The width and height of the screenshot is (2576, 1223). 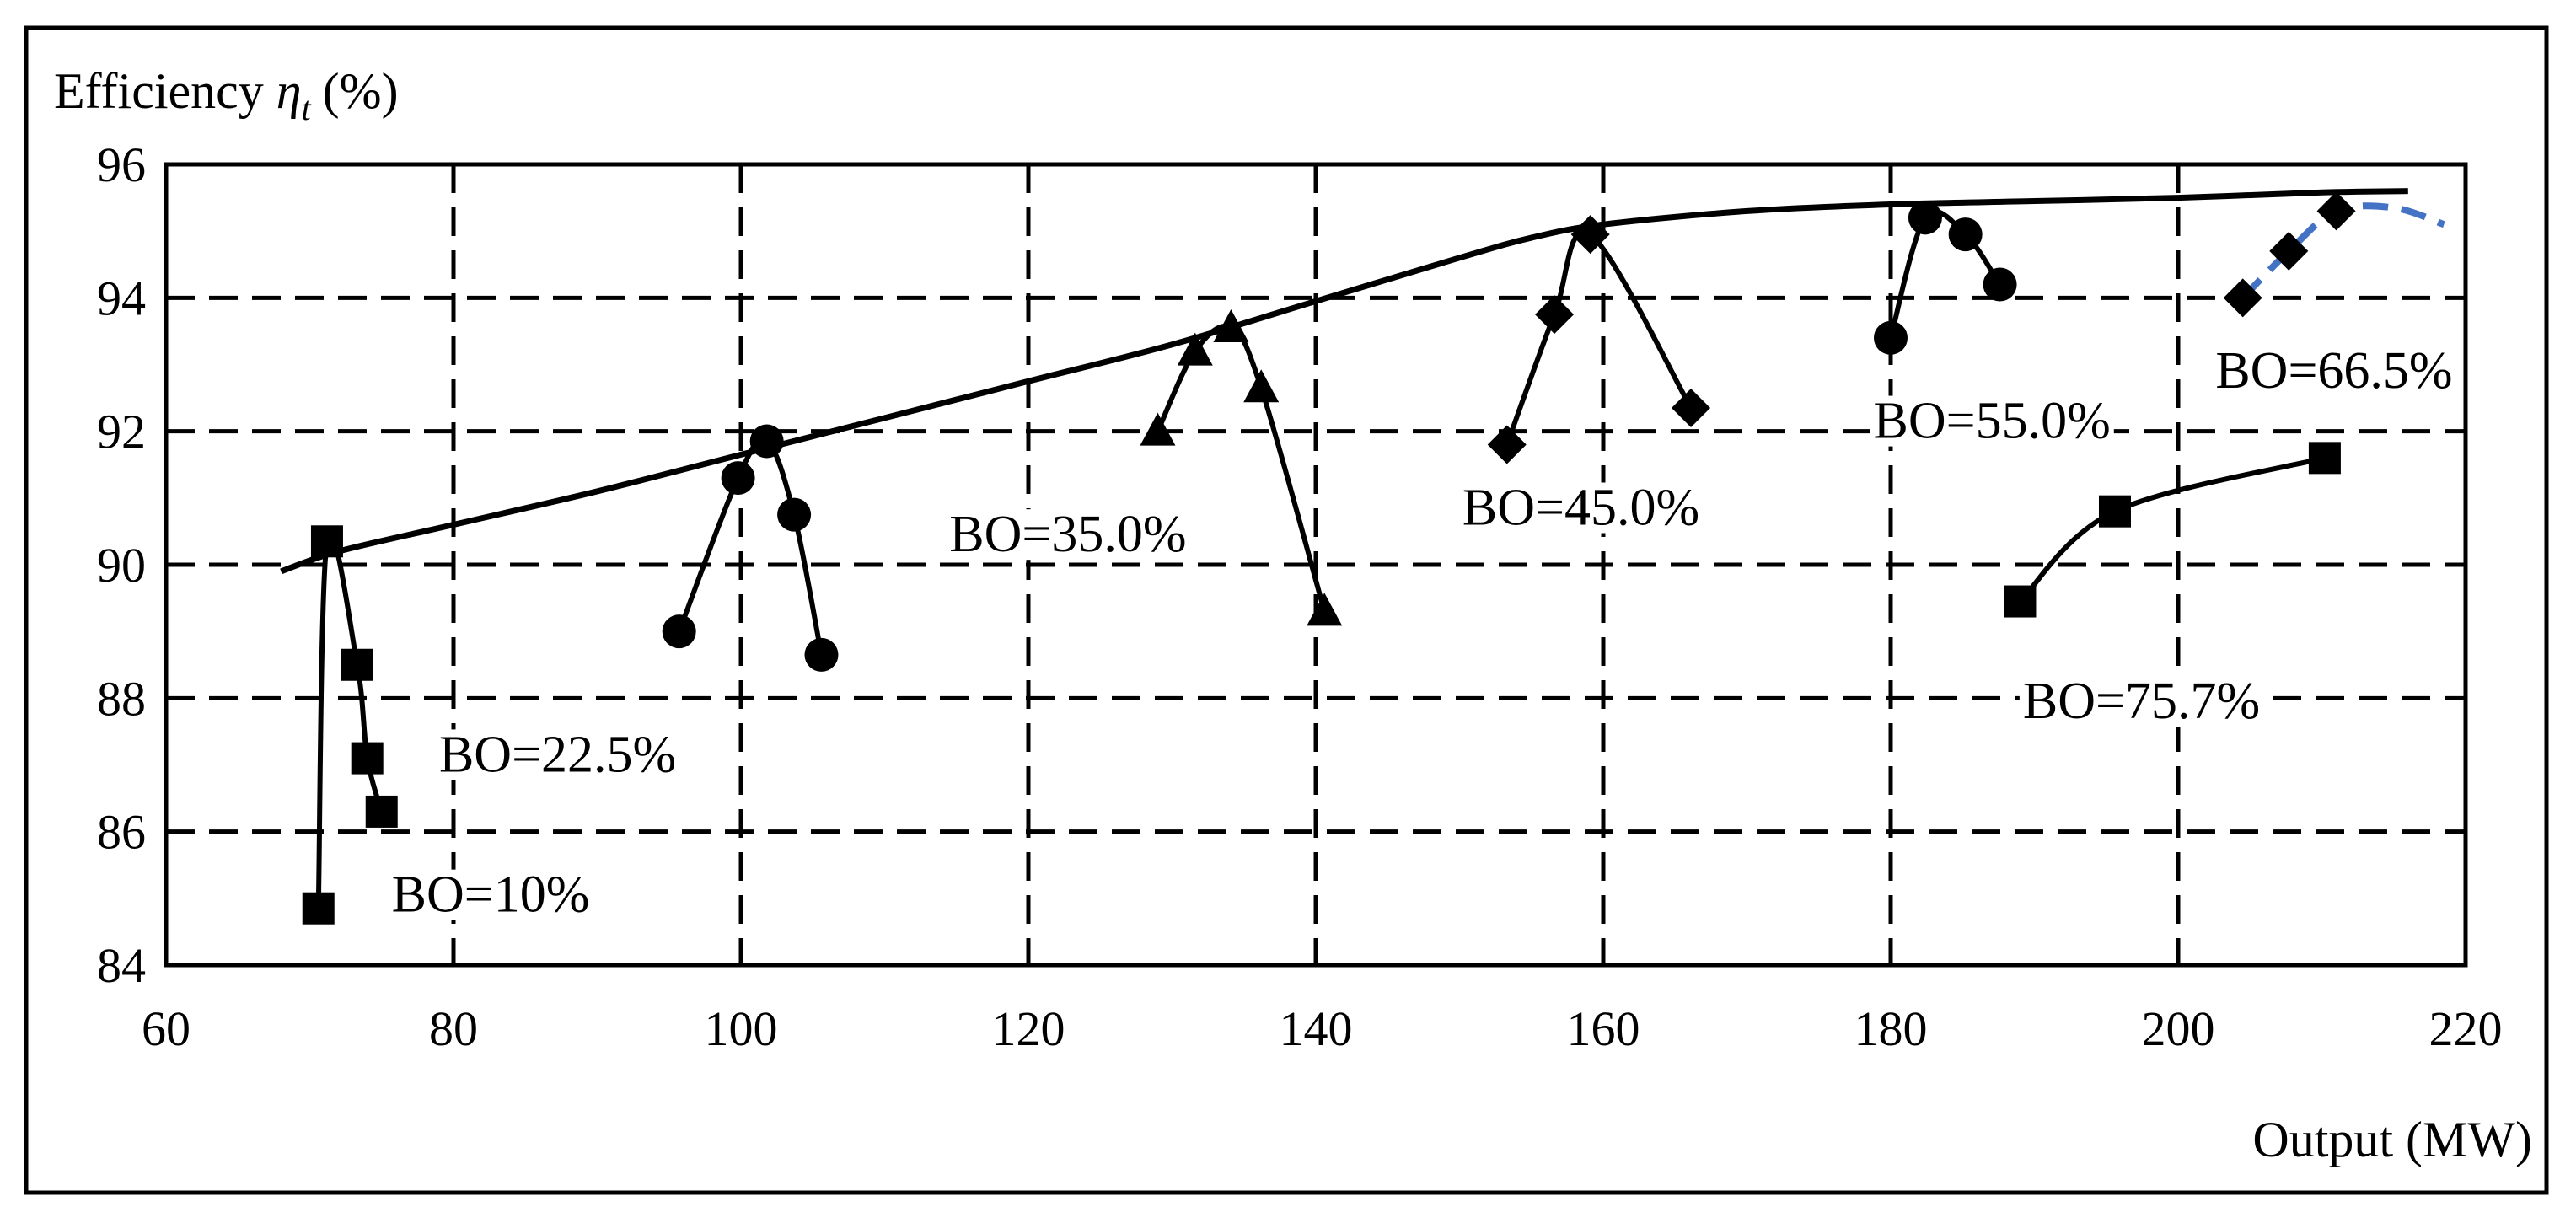 I want to click on y-tick-label: 92, so click(x=121, y=432).